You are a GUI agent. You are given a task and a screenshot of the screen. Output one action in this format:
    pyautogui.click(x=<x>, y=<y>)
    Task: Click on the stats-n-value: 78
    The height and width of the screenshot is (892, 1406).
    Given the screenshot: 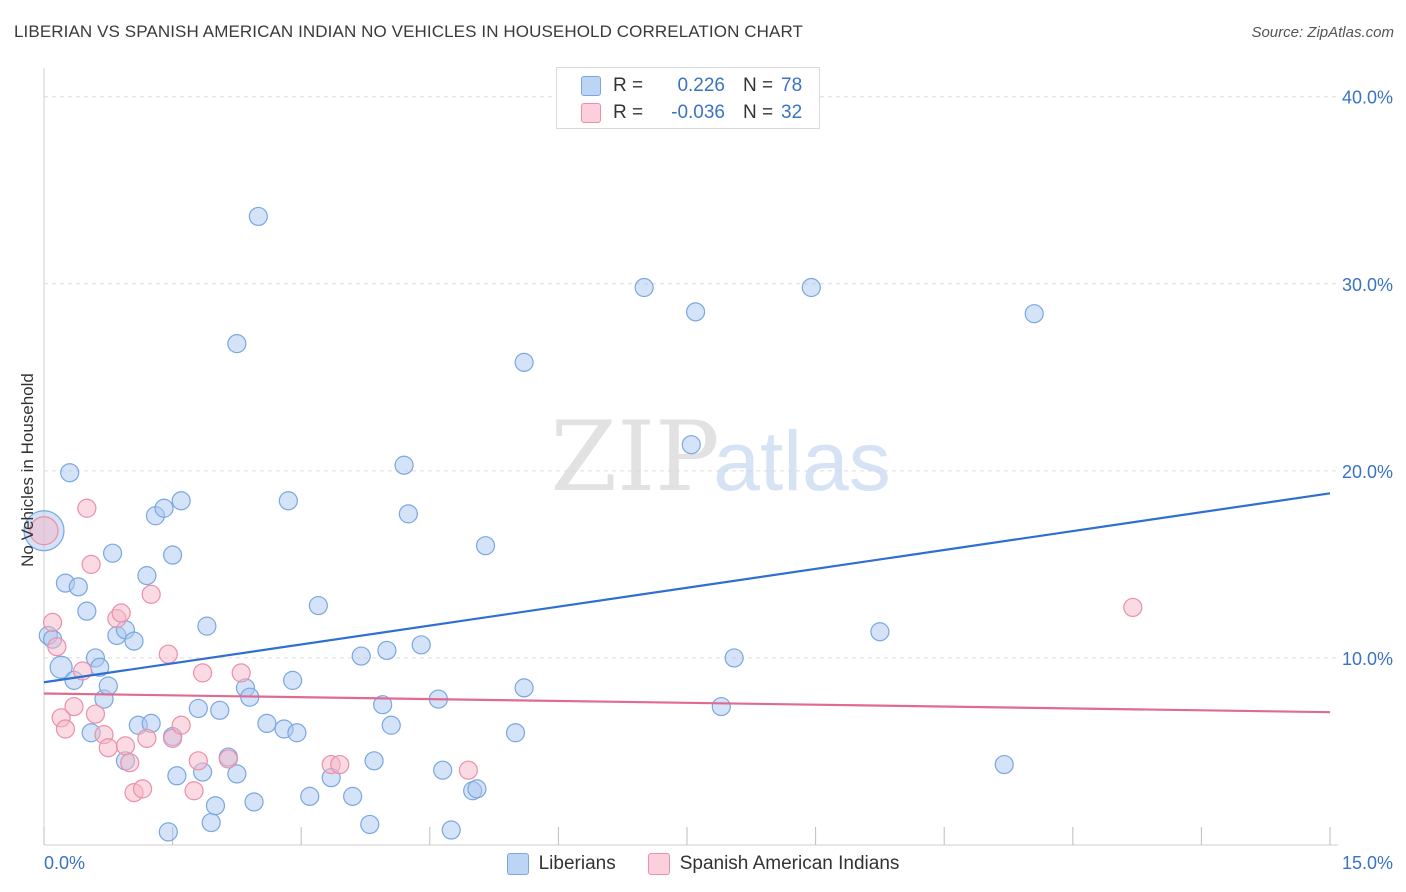 What is the action you would take?
    pyautogui.click(x=792, y=85)
    